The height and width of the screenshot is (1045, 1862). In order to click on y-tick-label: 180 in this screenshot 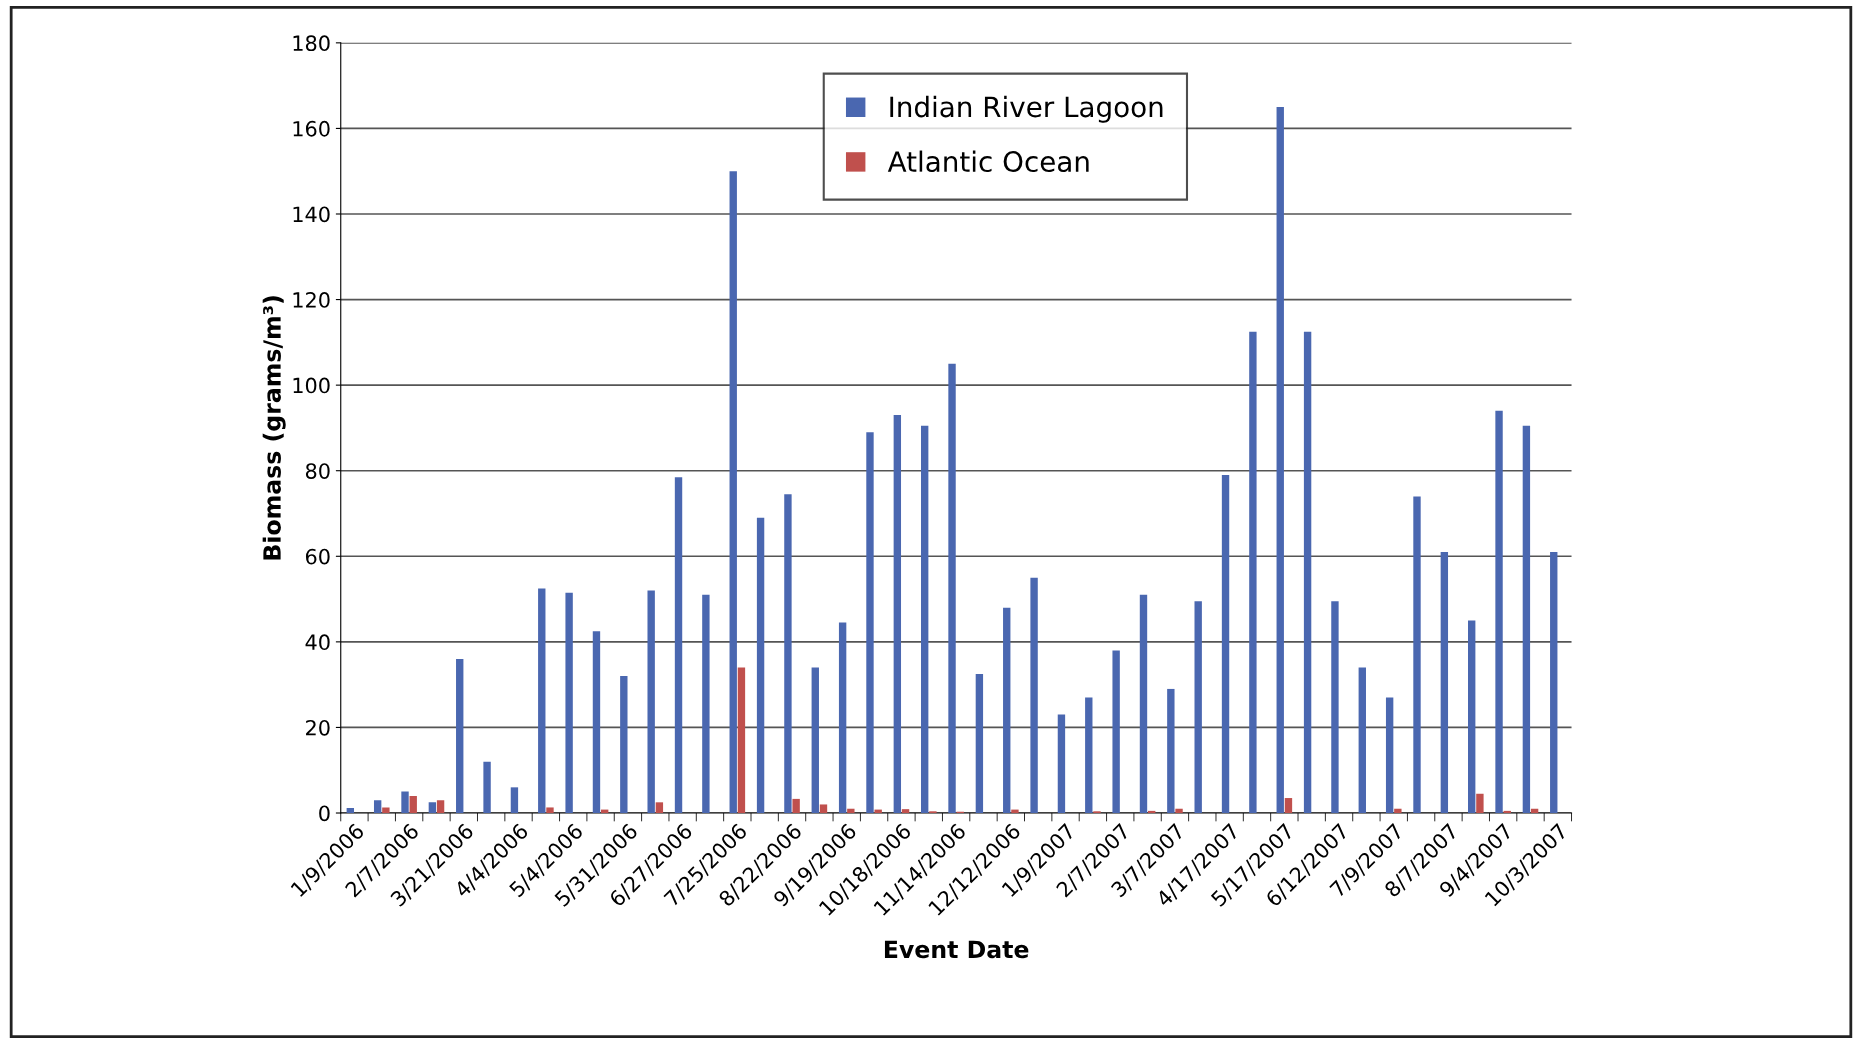, I will do `click(311, 43)`.